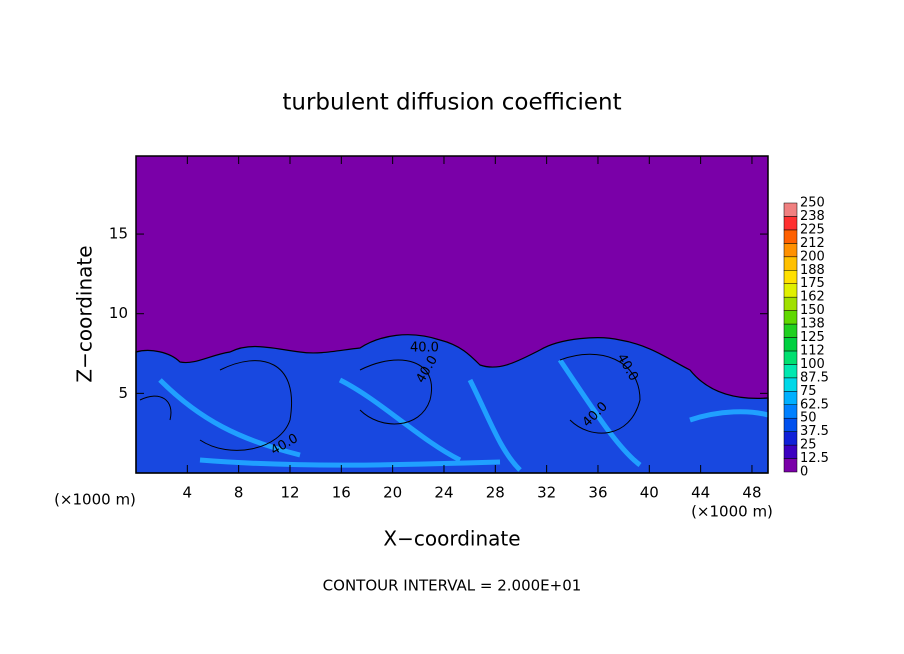 This screenshot has height=654, width=904. What do you see at coordinates (812, 256) in the screenshot?
I see `colorbar-label: 200` at bounding box center [812, 256].